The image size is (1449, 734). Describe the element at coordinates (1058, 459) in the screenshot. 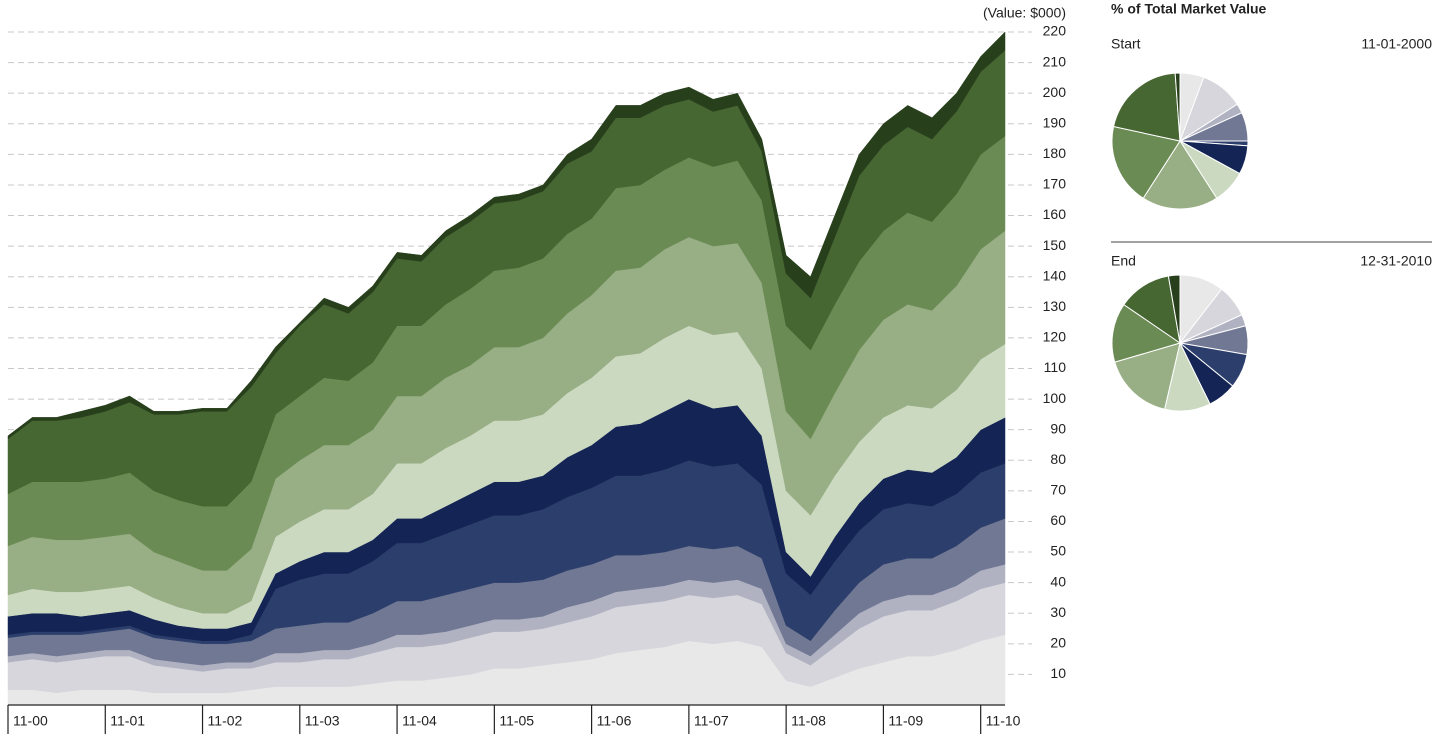

I see `y-tick-label: 80` at that location.